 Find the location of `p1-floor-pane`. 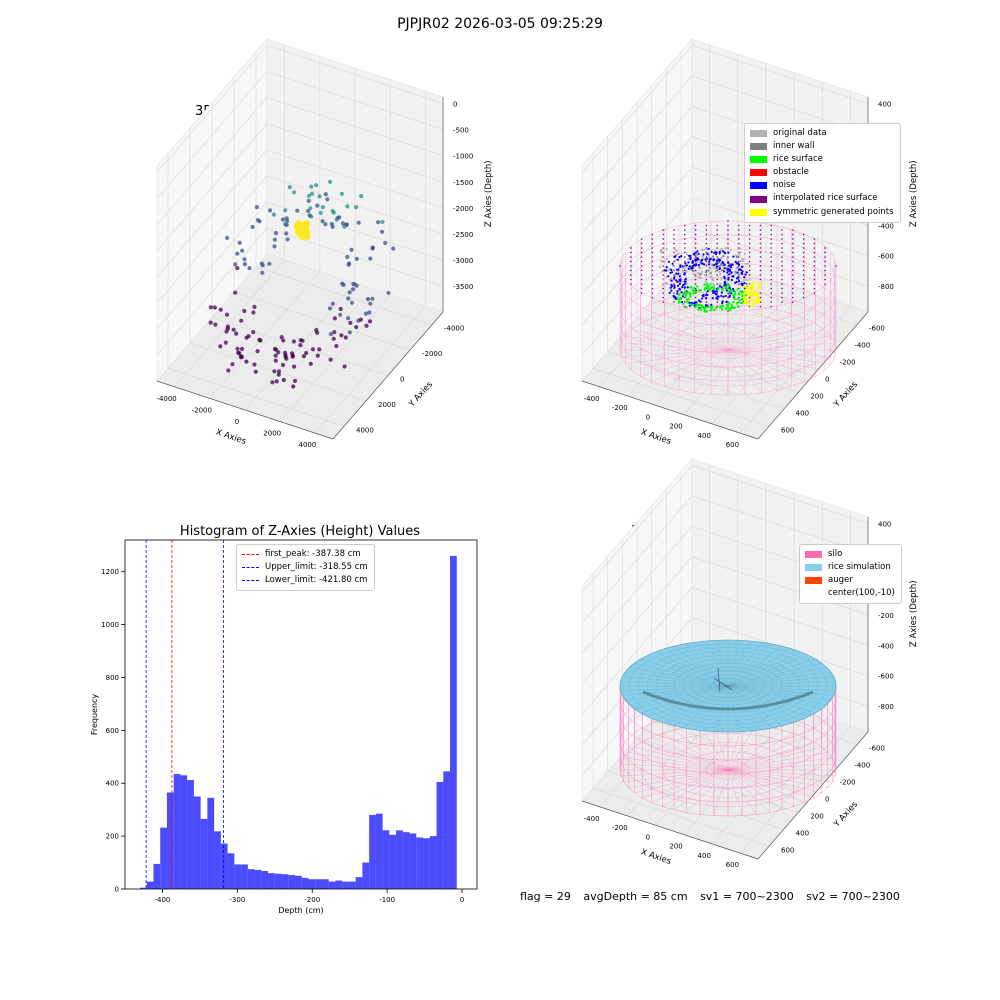

p1-floor-pane is located at coordinates (300, 346).